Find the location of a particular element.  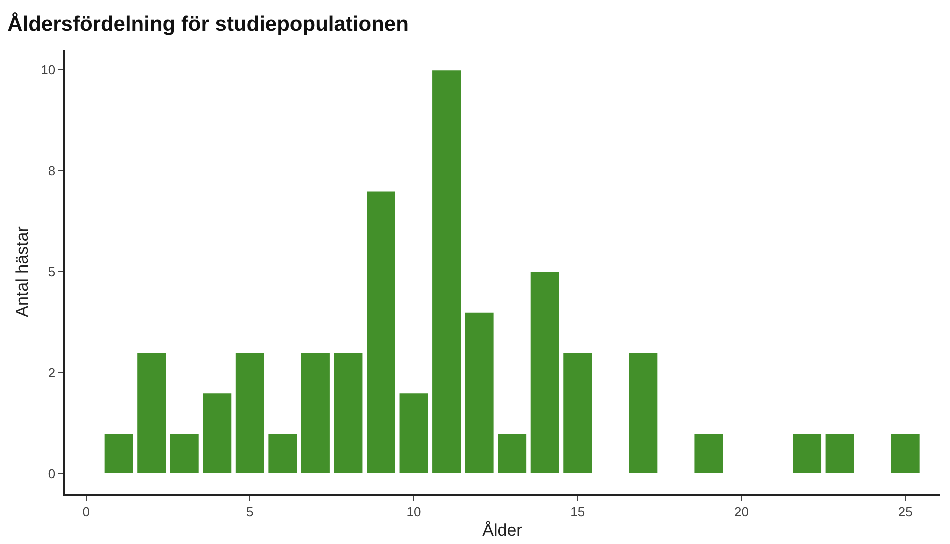

x-tick-label: 25 is located at coordinates (905, 512).